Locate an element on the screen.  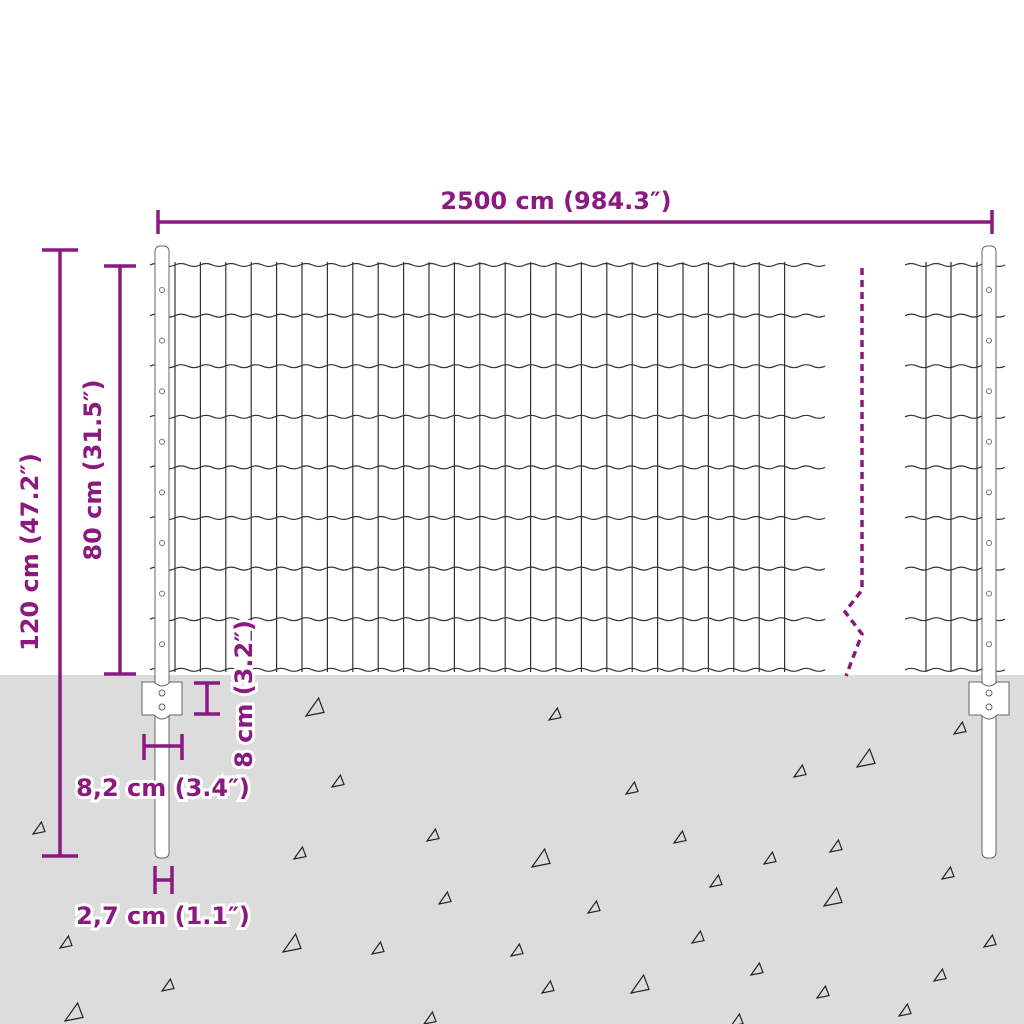
length-label: 2500 cm (984.3″) is located at coordinates (555, 201).